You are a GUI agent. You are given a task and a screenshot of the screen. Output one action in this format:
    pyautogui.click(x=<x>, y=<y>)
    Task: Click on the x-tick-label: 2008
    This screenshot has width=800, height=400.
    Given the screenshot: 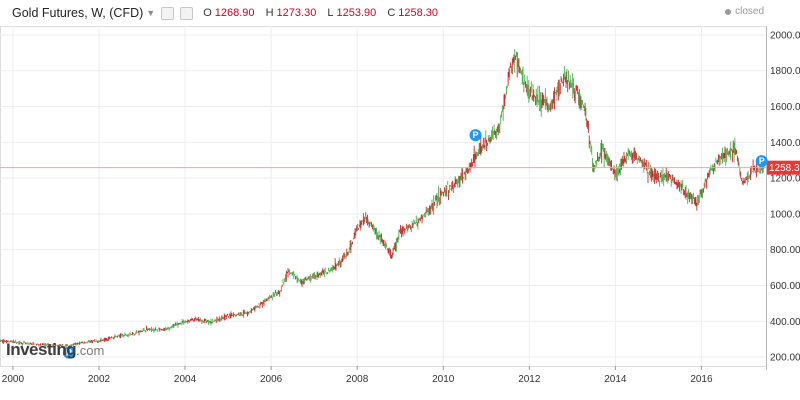 What is the action you would take?
    pyautogui.click(x=357, y=379)
    